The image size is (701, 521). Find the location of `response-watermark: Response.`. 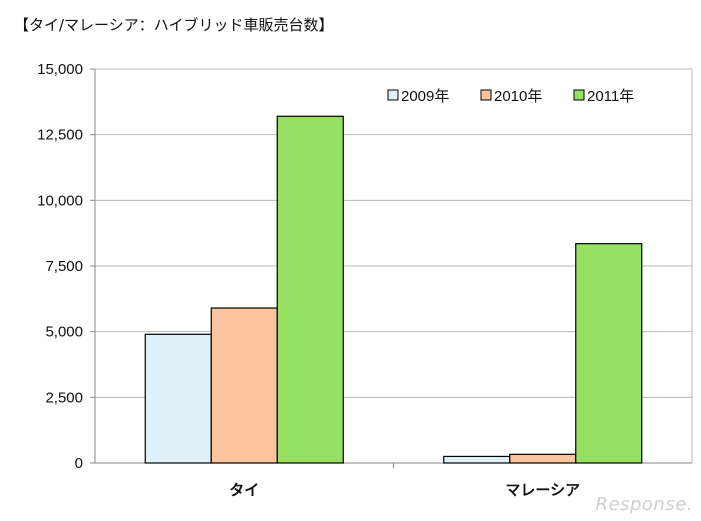

response-watermark: Response. is located at coordinates (644, 504).